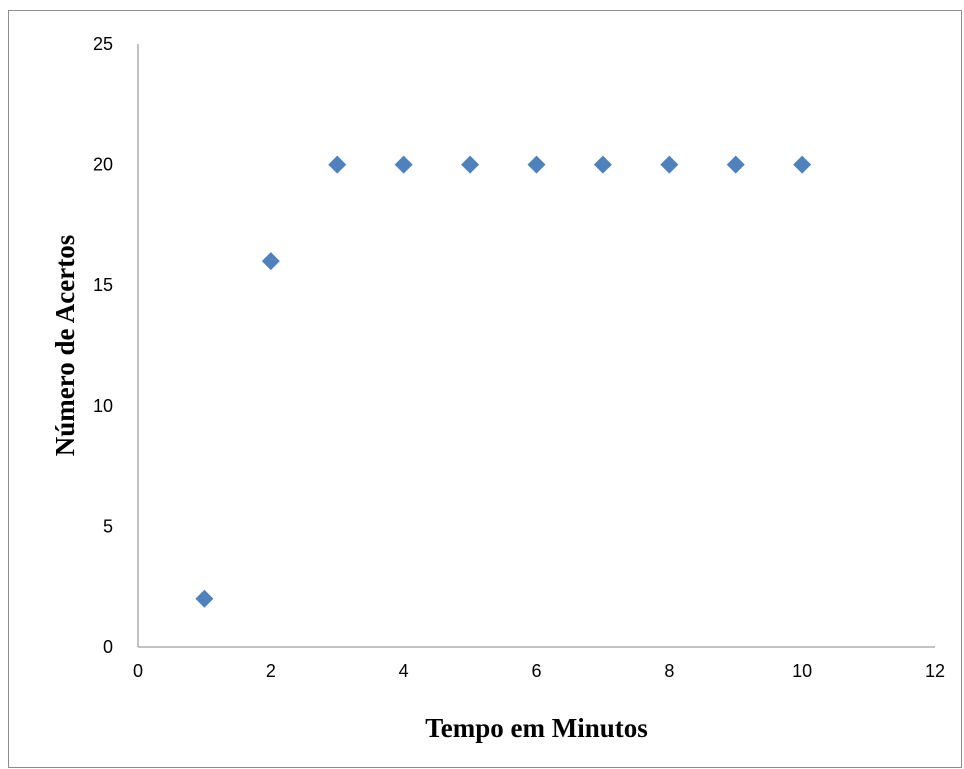  I want to click on y-tick-label: 10, so click(103, 406).